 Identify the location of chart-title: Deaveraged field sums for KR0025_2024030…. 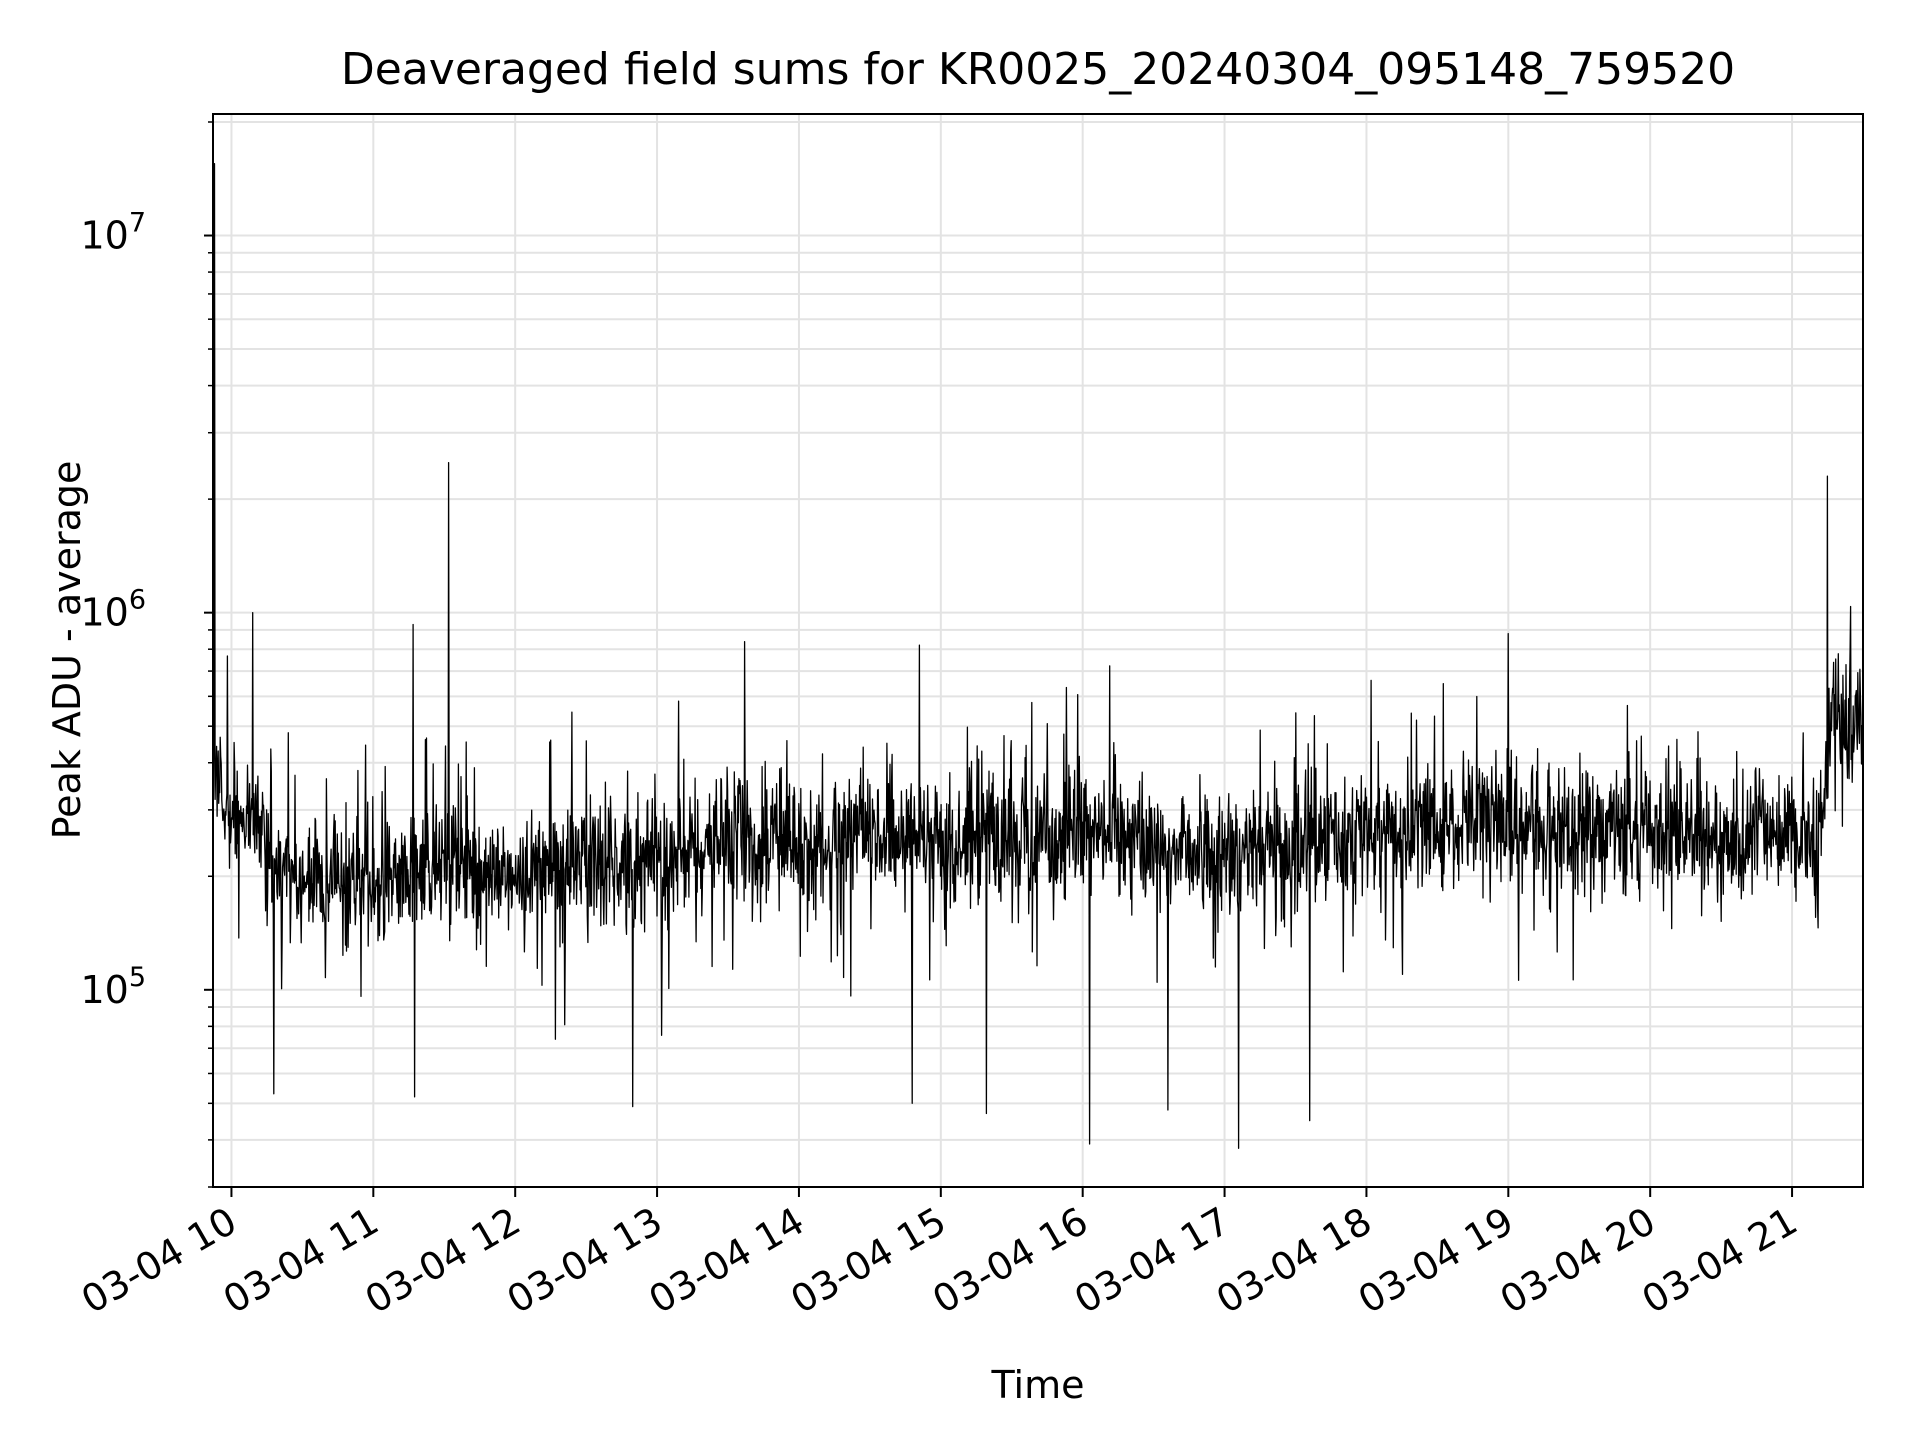
(1038, 69).